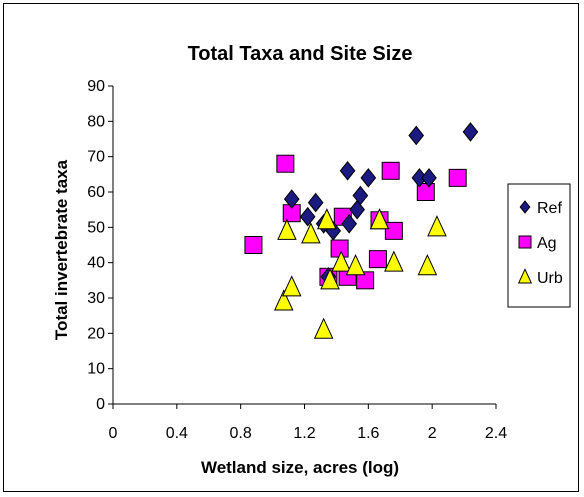 This screenshot has height=497, width=584. What do you see at coordinates (525, 276) in the screenshot?
I see `legend-marker-urb` at bounding box center [525, 276].